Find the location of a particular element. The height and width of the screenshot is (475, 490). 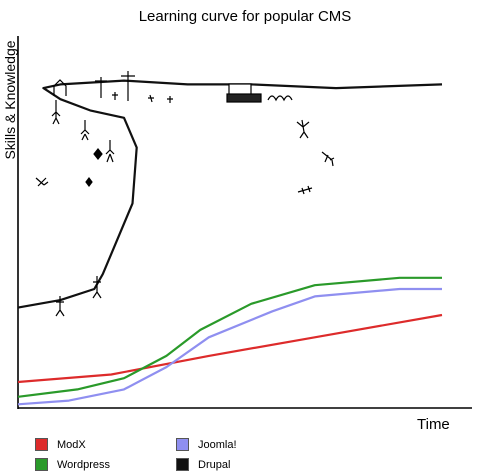

legend-label: Joomla! is located at coordinates (217, 444).